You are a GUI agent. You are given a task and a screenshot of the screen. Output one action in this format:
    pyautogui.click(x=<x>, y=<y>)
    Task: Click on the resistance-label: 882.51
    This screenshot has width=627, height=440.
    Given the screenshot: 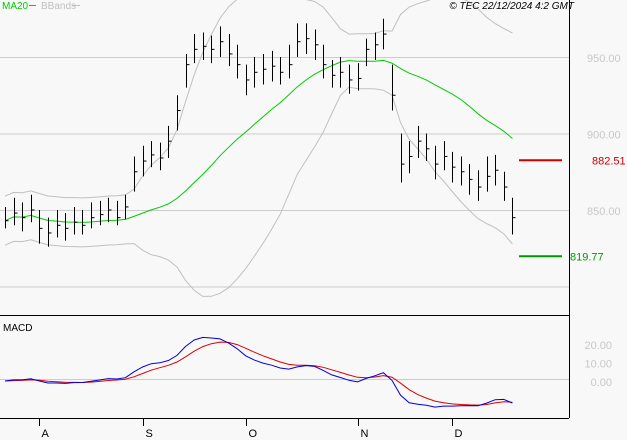 What is the action you would take?
    pyautogui.click(x=609, y=161)
    